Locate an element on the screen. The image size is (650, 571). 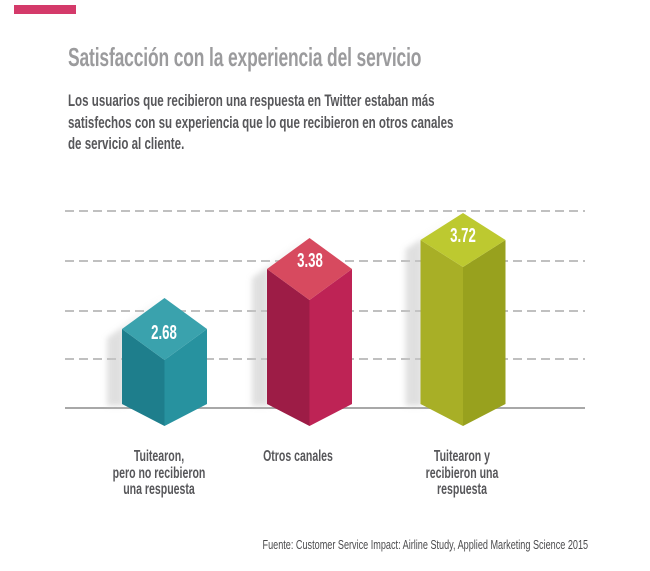
bar-value-label: 3.72 is located at coordinates (463, 236).